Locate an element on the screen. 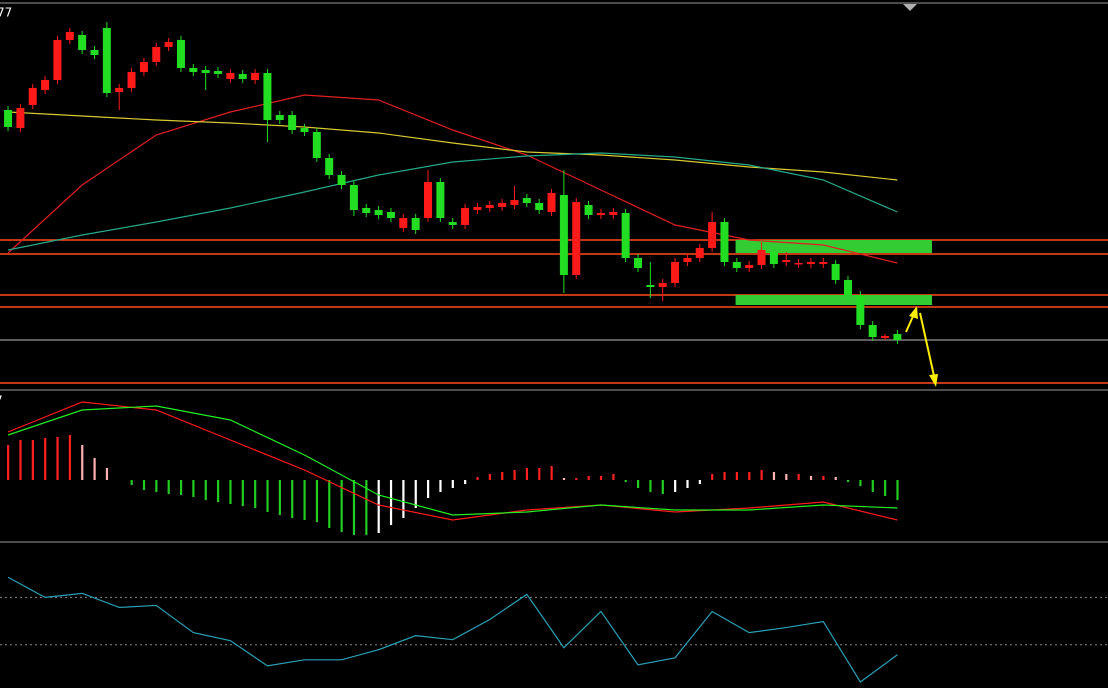 The width and height of the screenshot is (1108, 688). moving-average is located at coordinates (452, 201).